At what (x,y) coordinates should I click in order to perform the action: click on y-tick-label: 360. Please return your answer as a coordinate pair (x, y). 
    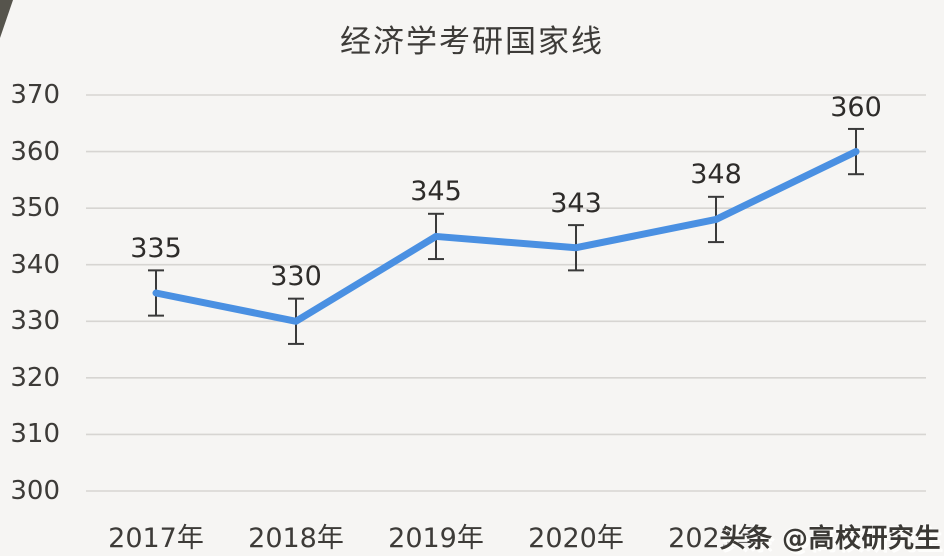
    Looking at the image, I should click on (35, 151).